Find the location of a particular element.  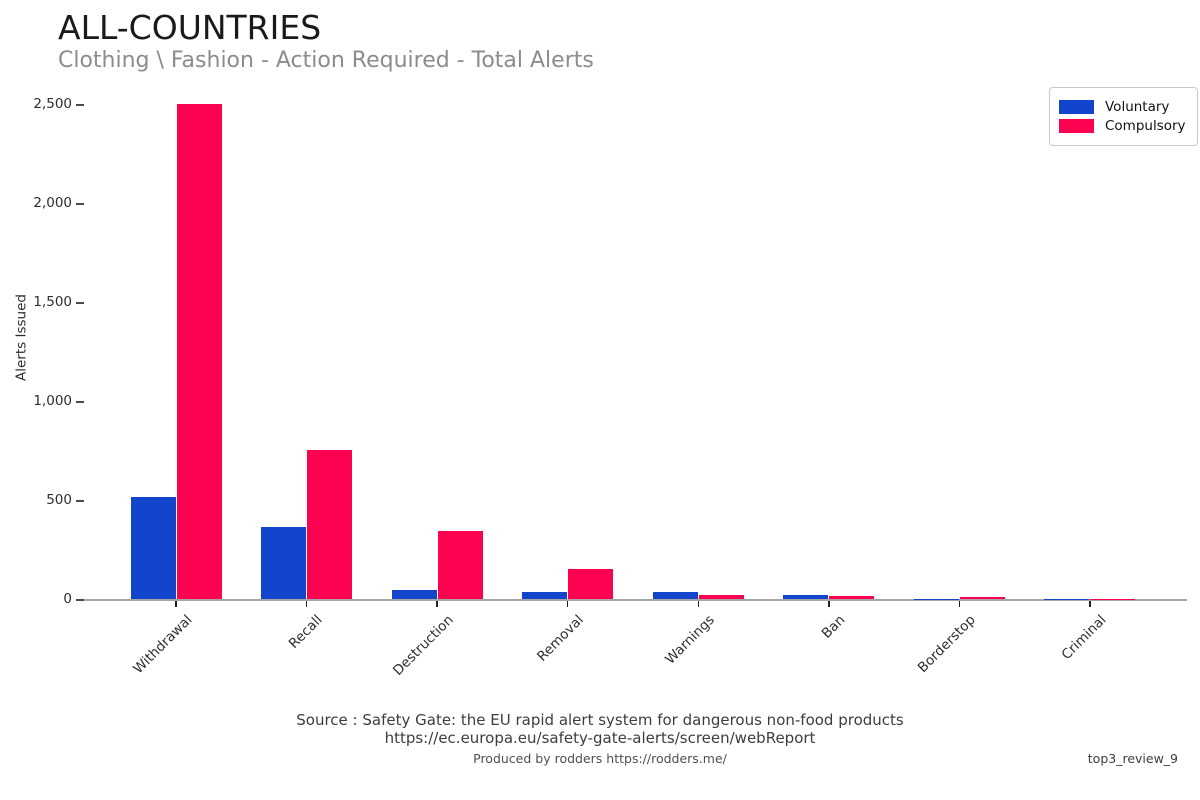

bar-voluntary-ban is located at coordinates (806, 597).